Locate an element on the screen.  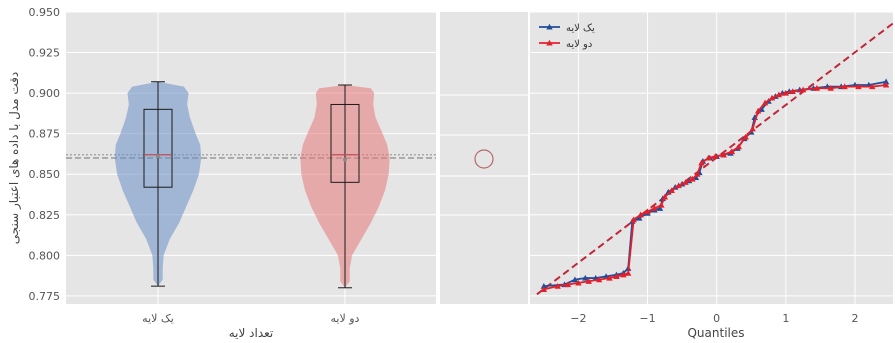
violin-y-tick-label: 0.925 is located at coordinates (45, 53).